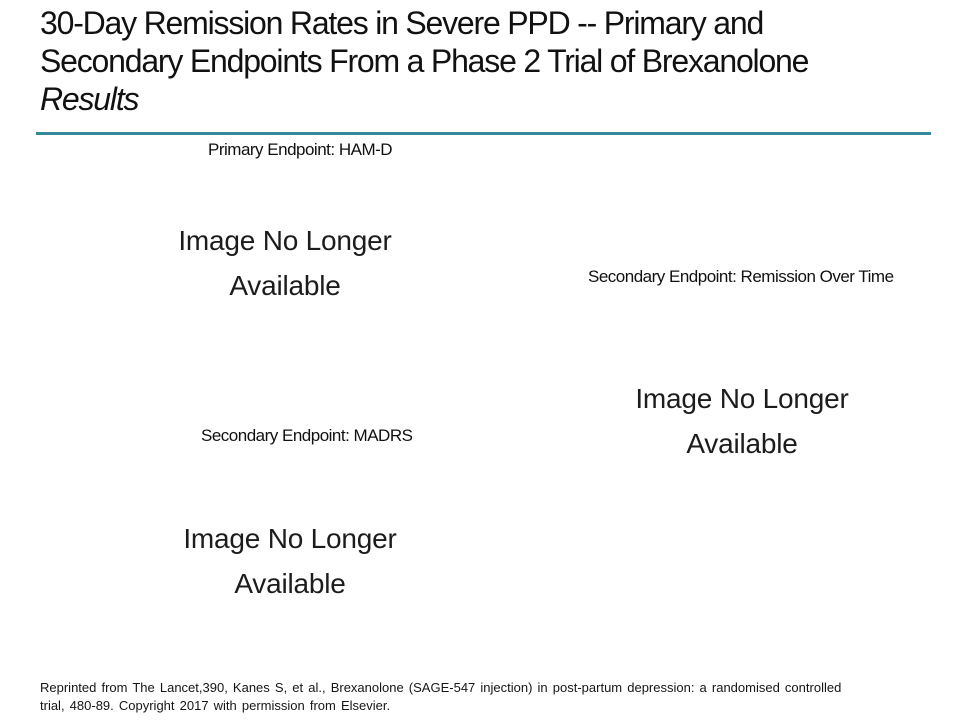 The width and height of the screenshot is (960, 720). I want to click on missing-image-placeholder-remission-over-time: Image No Longer Available, so click(742, 421).